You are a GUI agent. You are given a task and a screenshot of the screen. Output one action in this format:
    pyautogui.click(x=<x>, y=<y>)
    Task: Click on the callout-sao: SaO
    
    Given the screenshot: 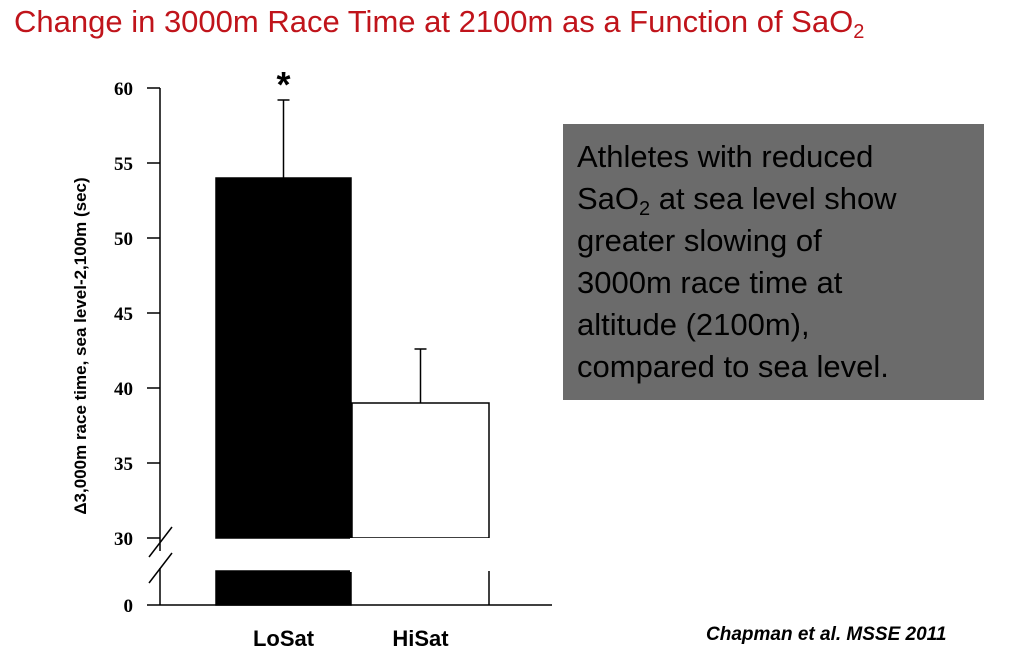 What is the action you would take?
    pyautogui.click(x=608, y=198)
    